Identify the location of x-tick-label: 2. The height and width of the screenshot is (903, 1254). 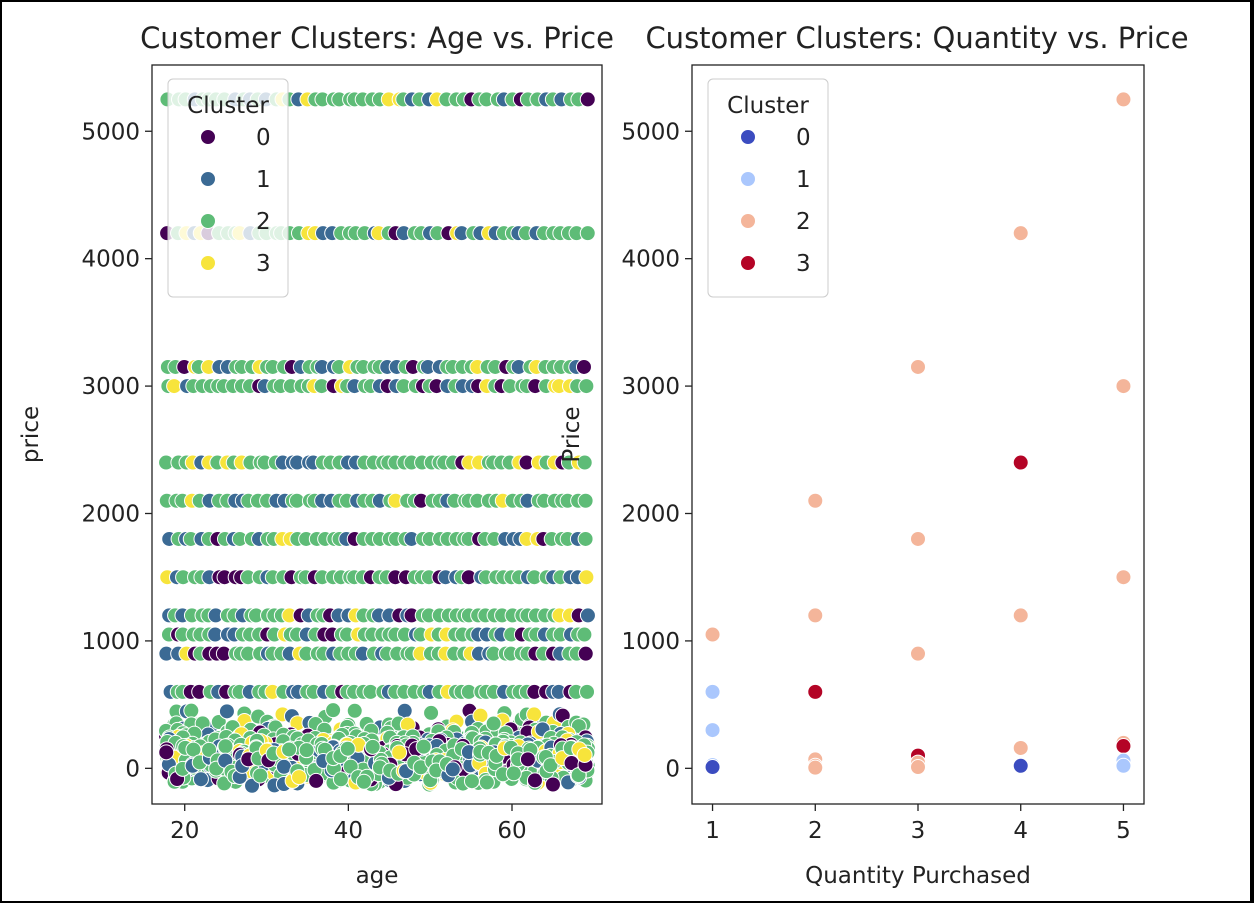
(815, 831).